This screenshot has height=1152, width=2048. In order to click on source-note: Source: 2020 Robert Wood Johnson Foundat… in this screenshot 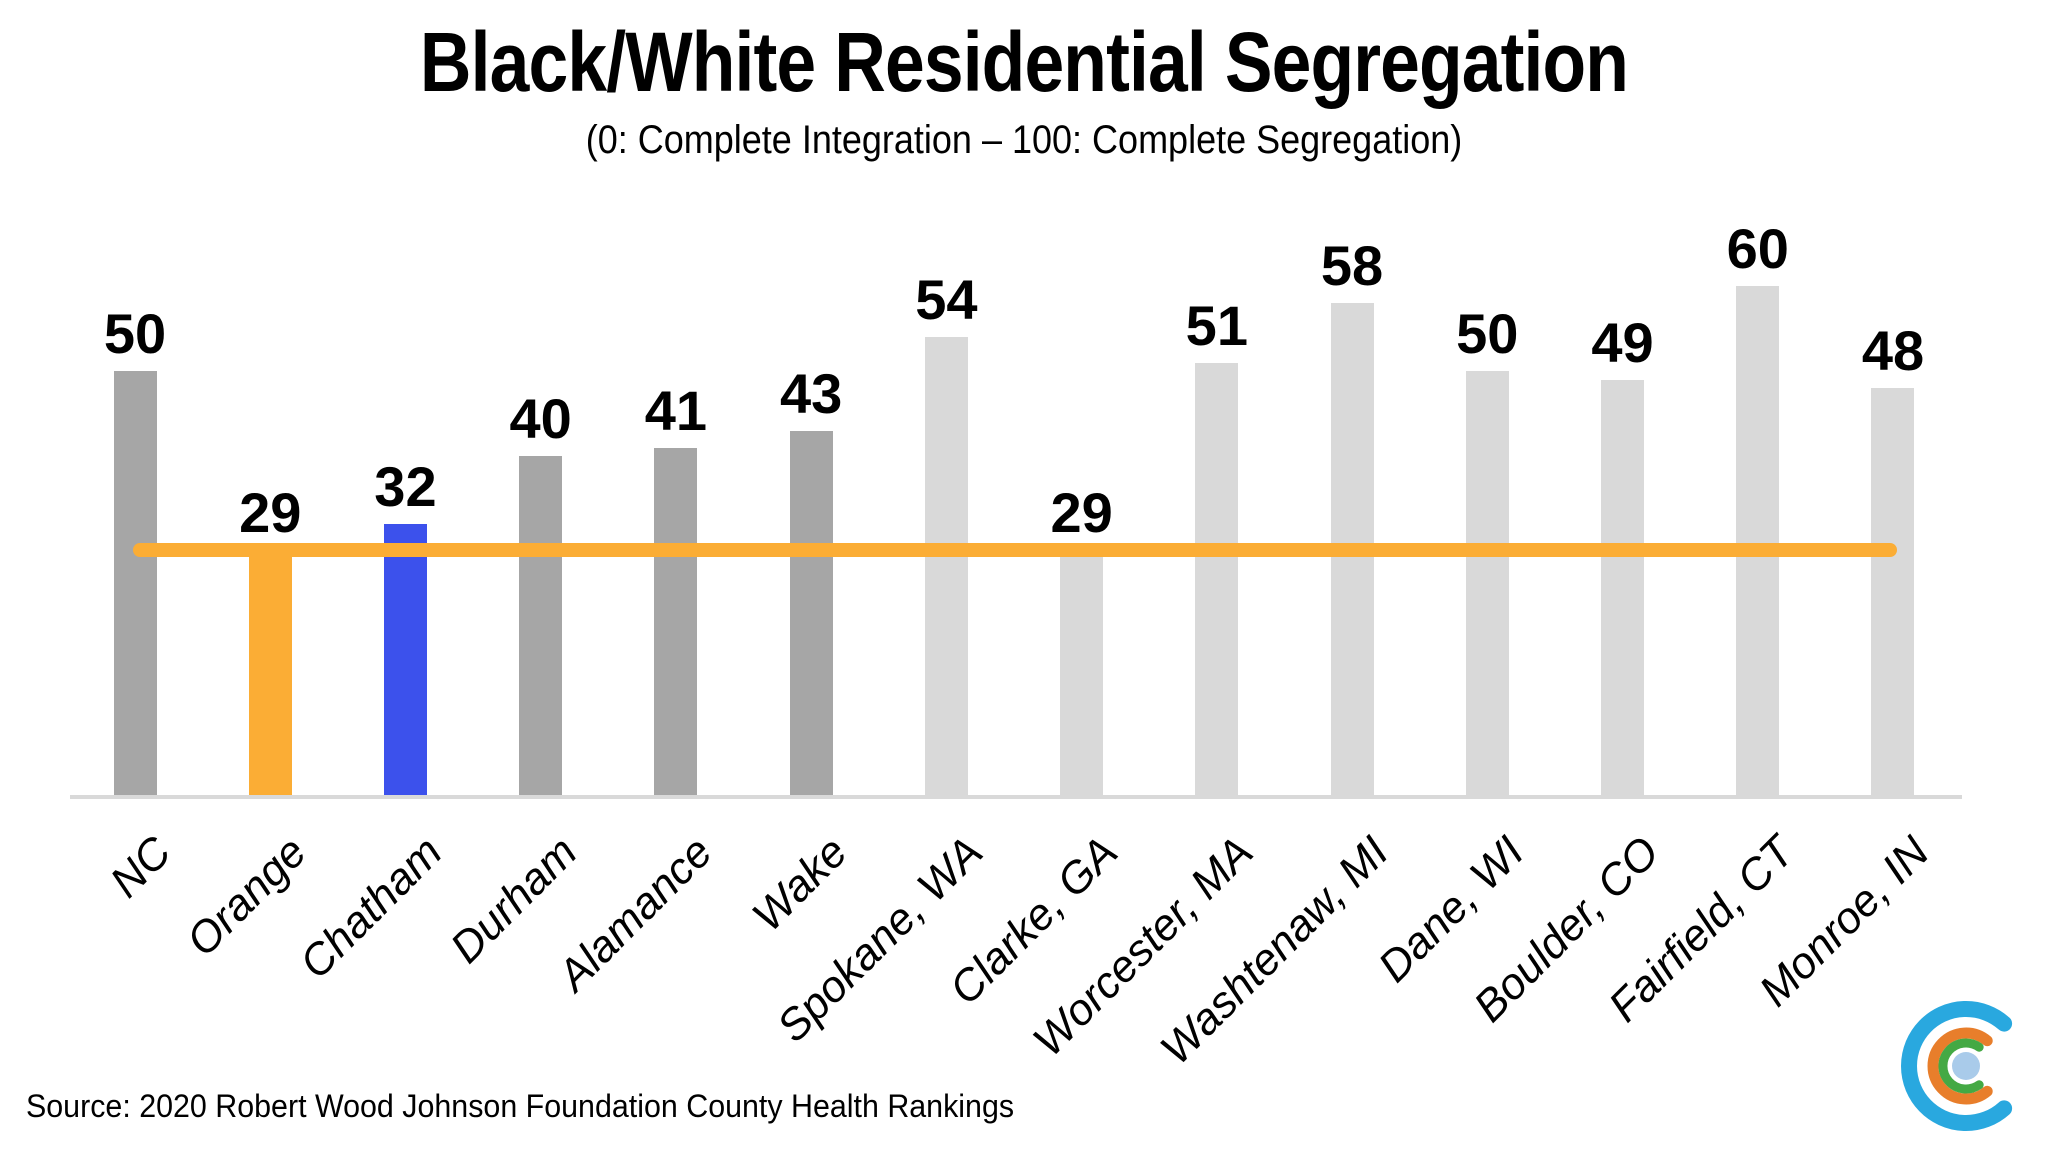, I will do `click(520, 1106)`.